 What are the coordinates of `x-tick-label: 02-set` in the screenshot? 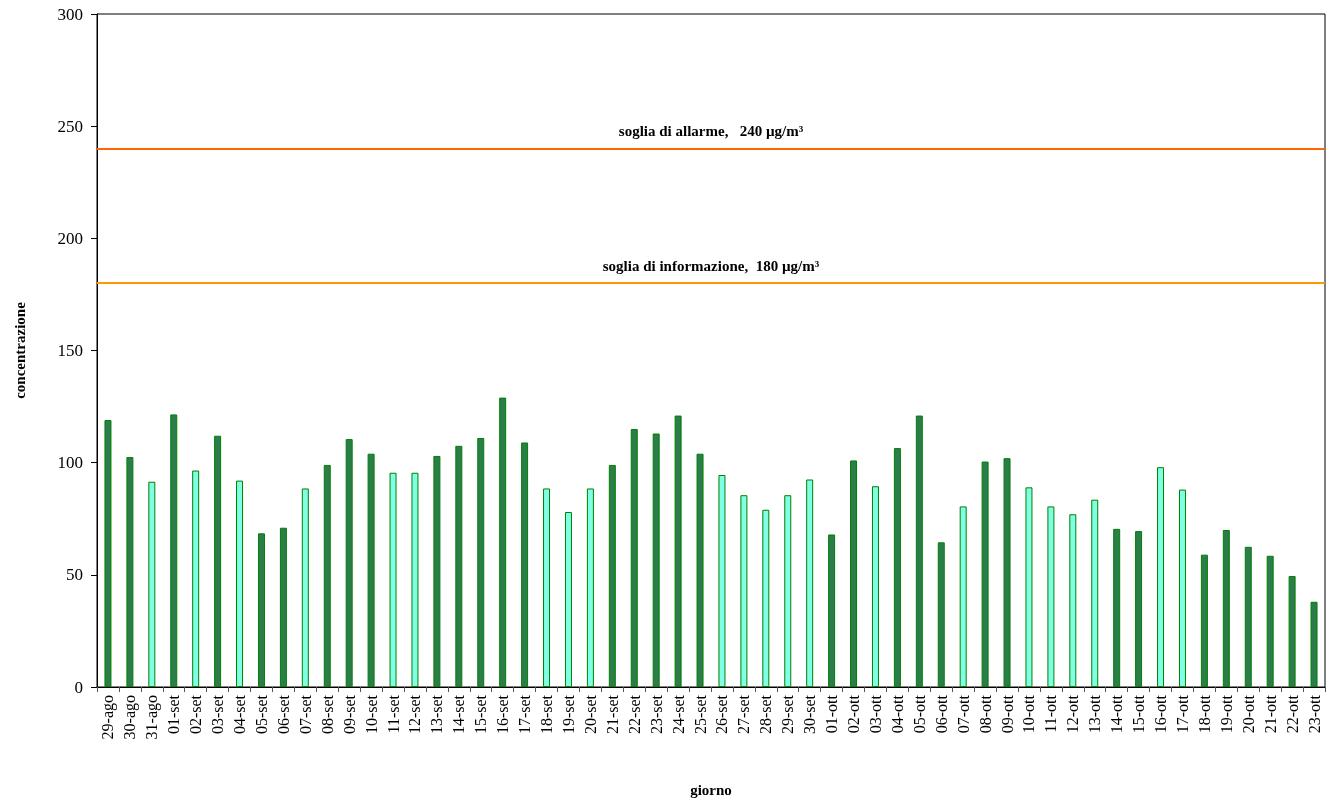 It's located at (196, 714).